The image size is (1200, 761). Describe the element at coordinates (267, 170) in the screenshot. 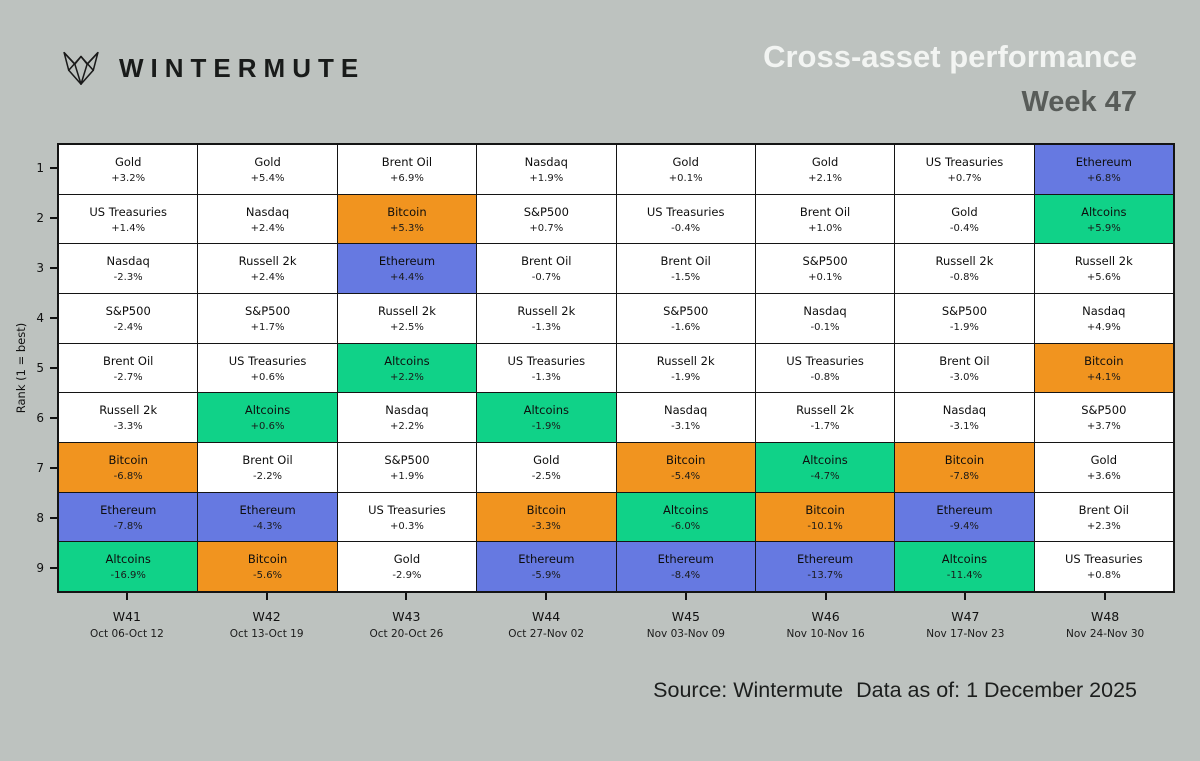

I see `rank-cell-W42-rank1: Gold +5.4%` at that location.